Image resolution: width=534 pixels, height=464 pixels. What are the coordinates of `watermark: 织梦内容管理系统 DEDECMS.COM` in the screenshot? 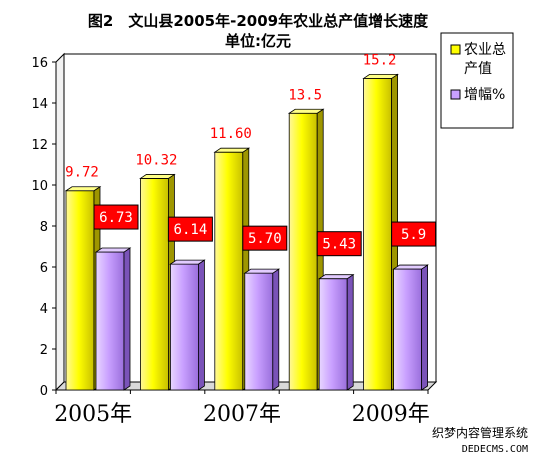 It's located at (480, 440).